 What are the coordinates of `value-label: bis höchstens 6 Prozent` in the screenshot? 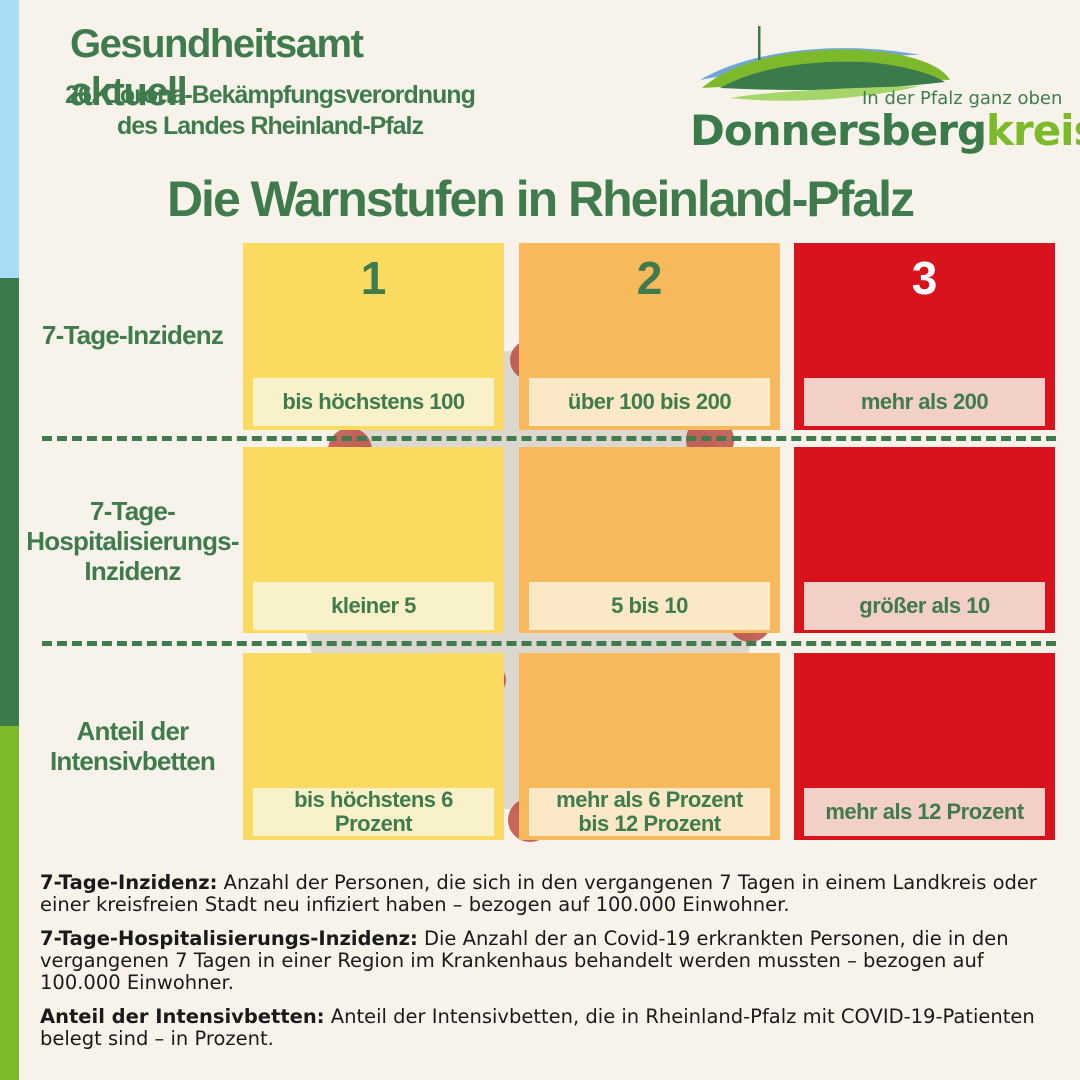 It's located at (373, 812).